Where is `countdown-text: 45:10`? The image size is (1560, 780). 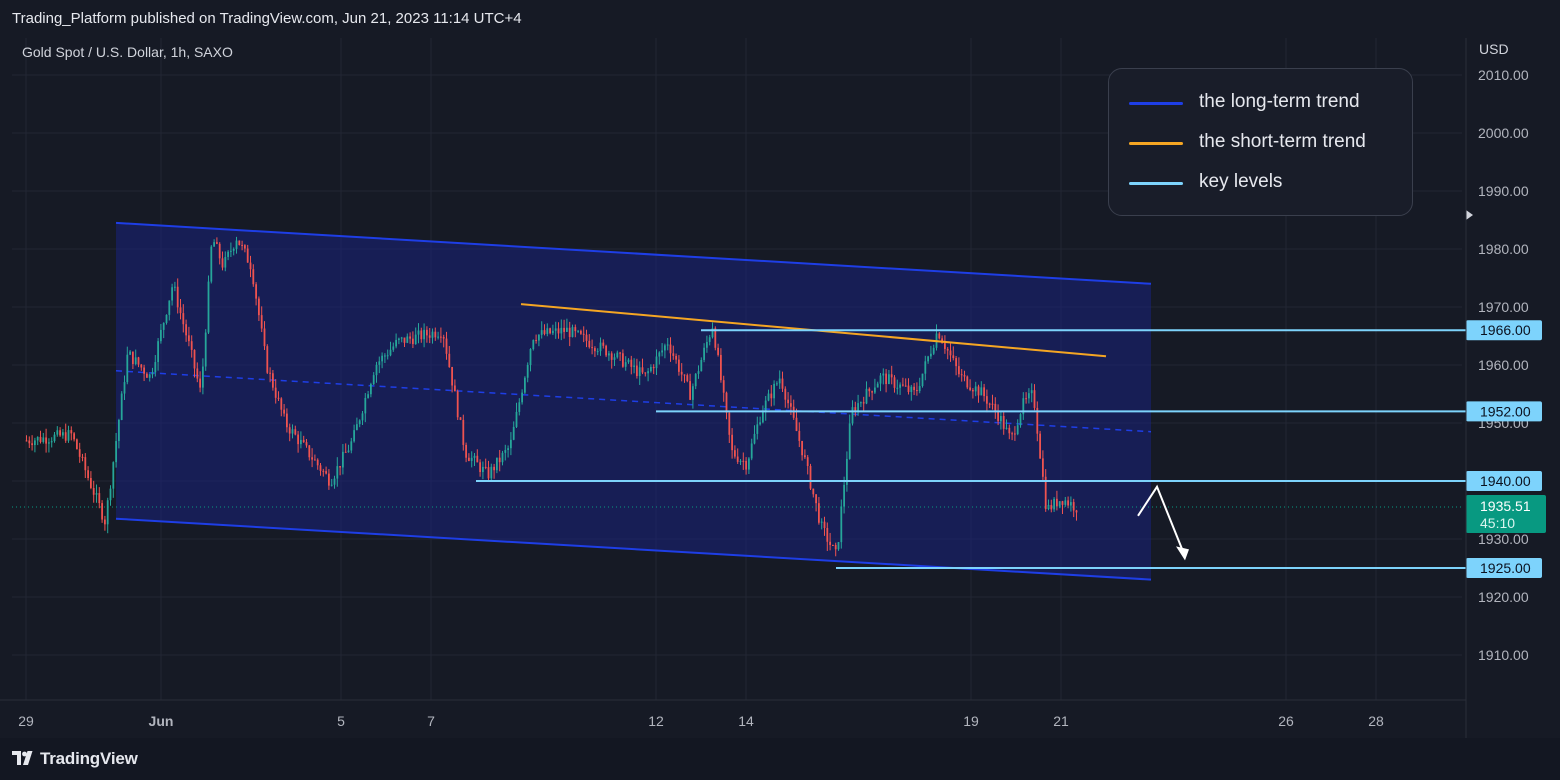
countdown-text: 45:10 is located at coordinates (1497, 523).